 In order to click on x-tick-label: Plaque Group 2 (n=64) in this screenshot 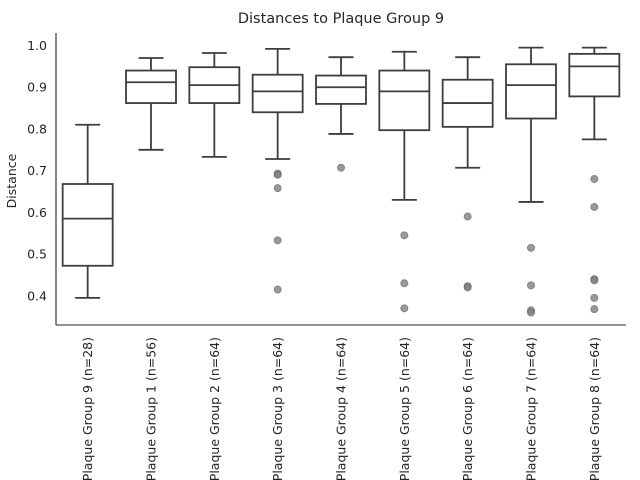, I will do `click(214, 408)`.